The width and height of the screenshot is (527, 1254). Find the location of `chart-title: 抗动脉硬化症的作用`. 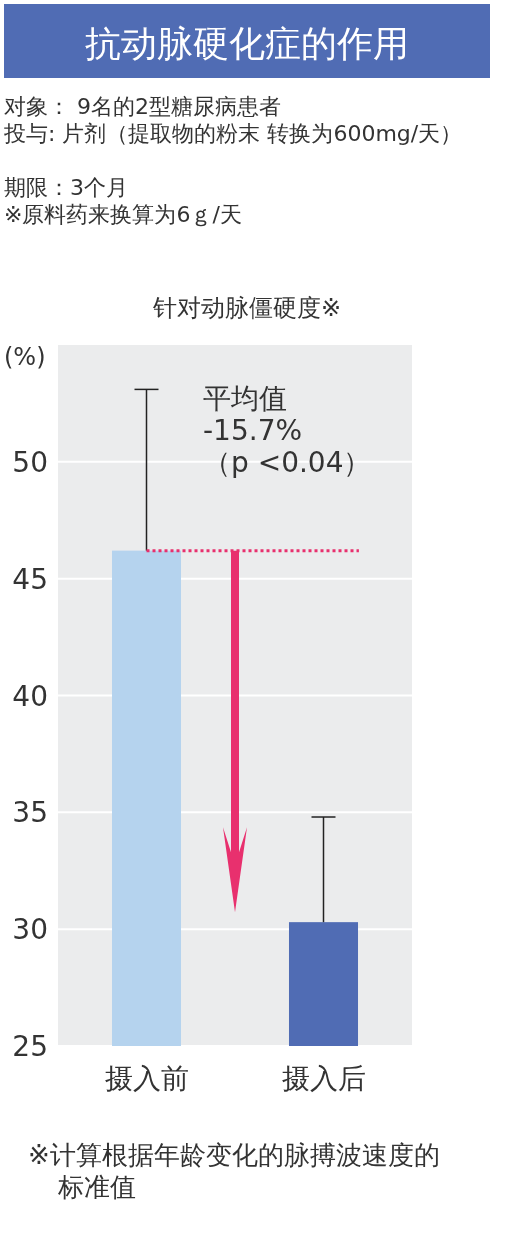

chart-title: 抗动脉硬化症的作用 is located at coordinates (247, 43).